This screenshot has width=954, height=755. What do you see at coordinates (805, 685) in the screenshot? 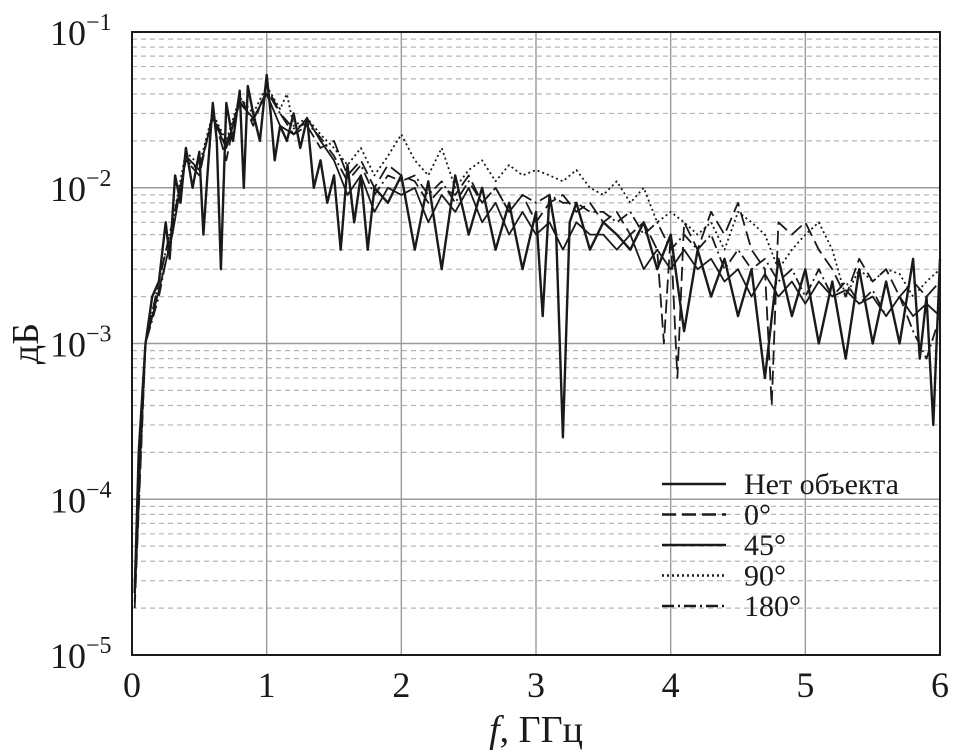
I see `x-tick-label-5: 5` at bounding box center [805, 685].